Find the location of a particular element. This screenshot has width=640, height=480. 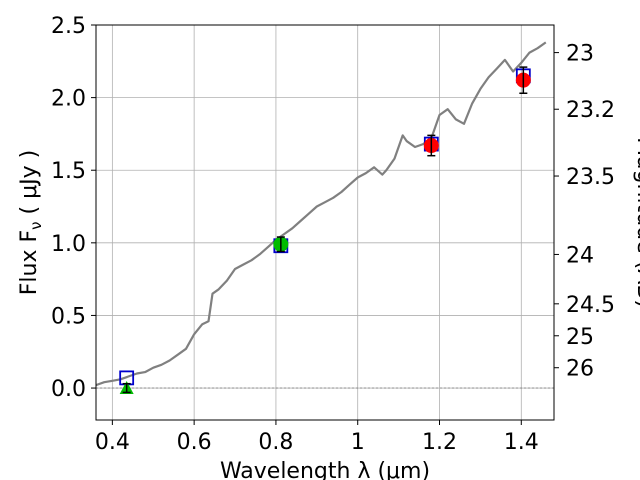

y2-tick-label: 23.5 is located at coordinates (590, 177).